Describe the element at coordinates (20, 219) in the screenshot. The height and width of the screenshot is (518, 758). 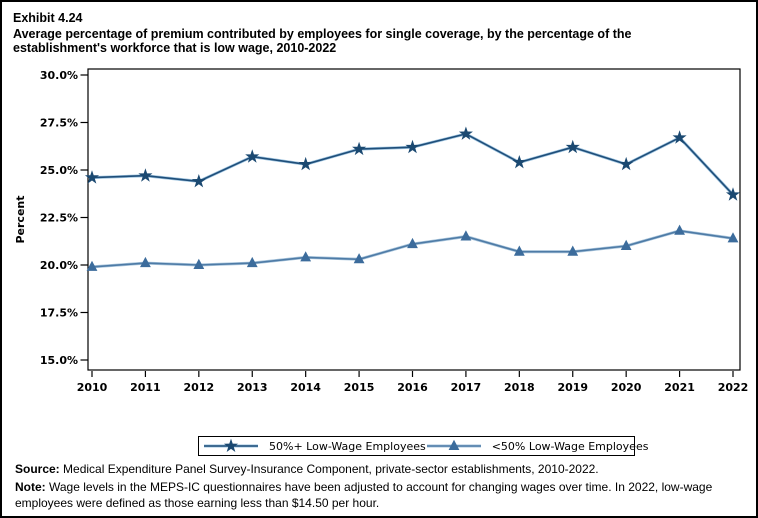
I see `y-axis-title: Percent` at that location.